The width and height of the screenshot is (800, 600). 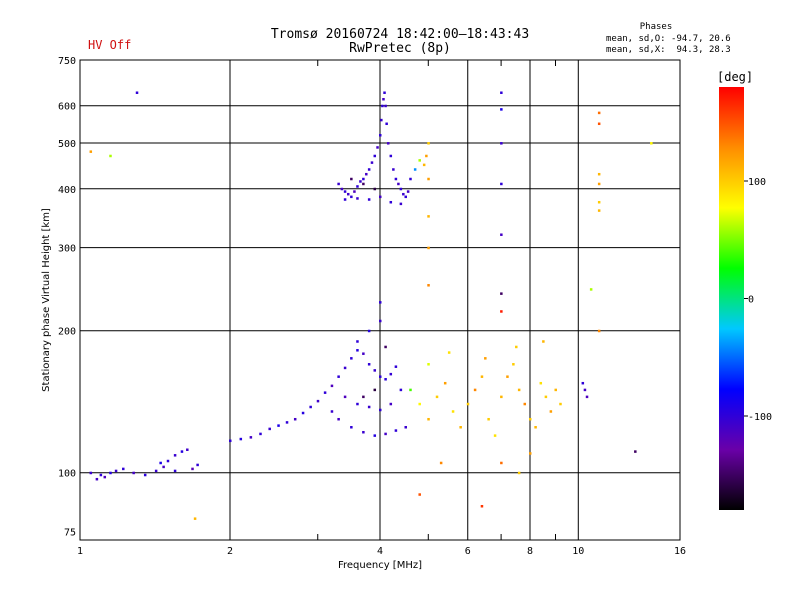 What do you see at coordinates (578, 551) in the screenshot?
I see `x-tick-label: 10` at bounding box center [578, 551].